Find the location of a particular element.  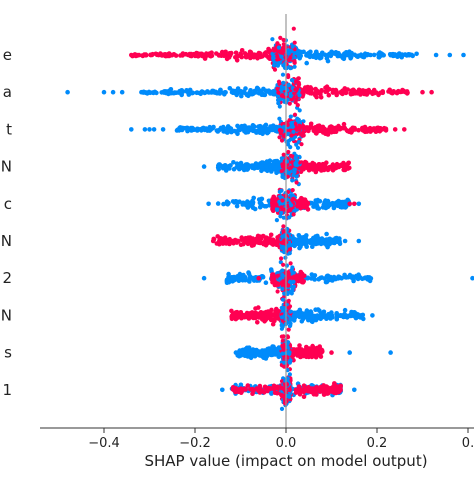

feature-label: N is located at coordinates (6, 167).